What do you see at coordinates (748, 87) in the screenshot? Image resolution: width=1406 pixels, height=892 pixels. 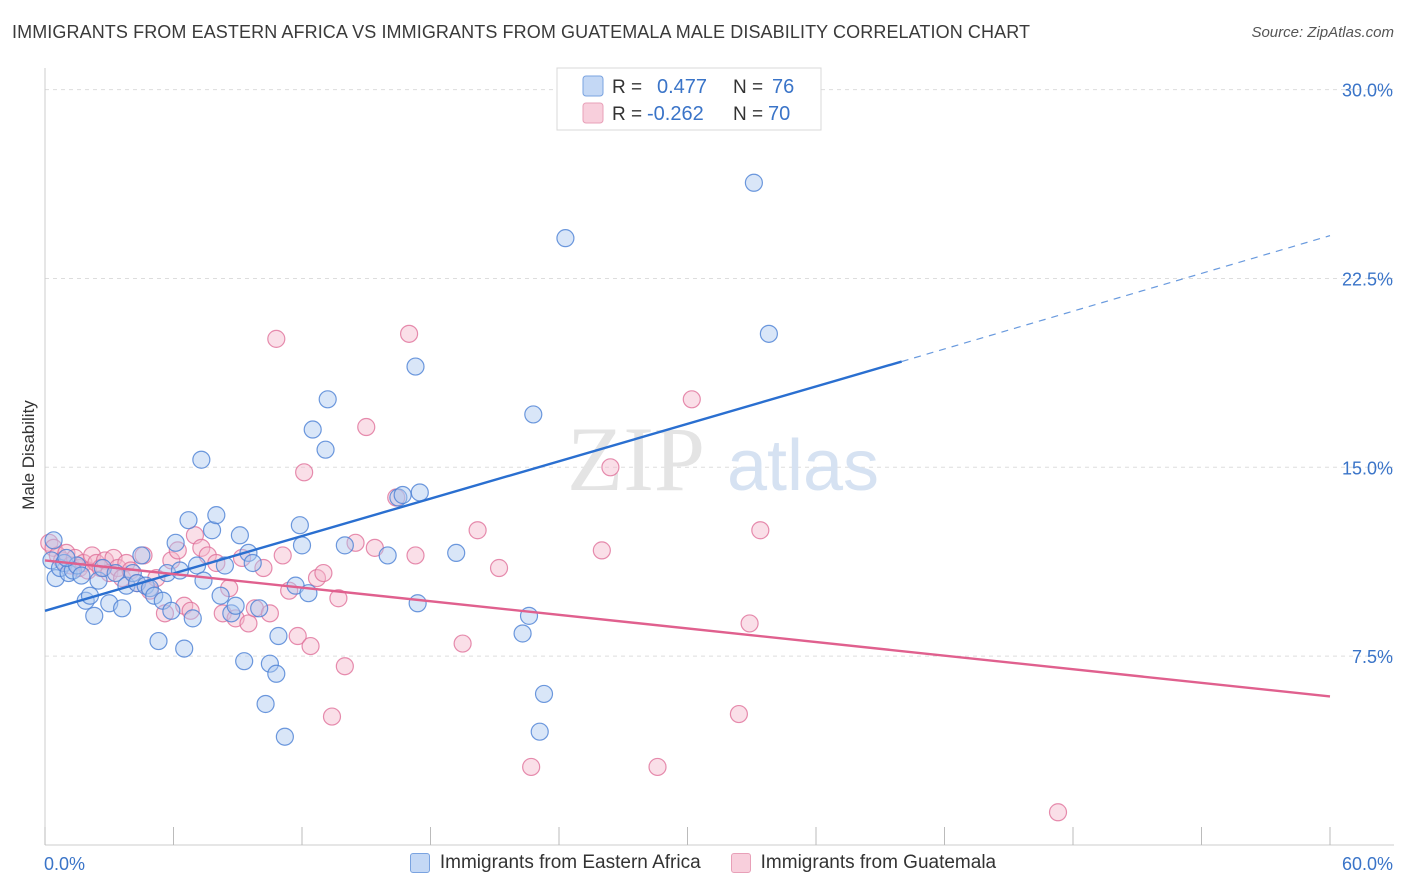 I see `stats-n-label-blue: N =` at bounding box center [748, 87].